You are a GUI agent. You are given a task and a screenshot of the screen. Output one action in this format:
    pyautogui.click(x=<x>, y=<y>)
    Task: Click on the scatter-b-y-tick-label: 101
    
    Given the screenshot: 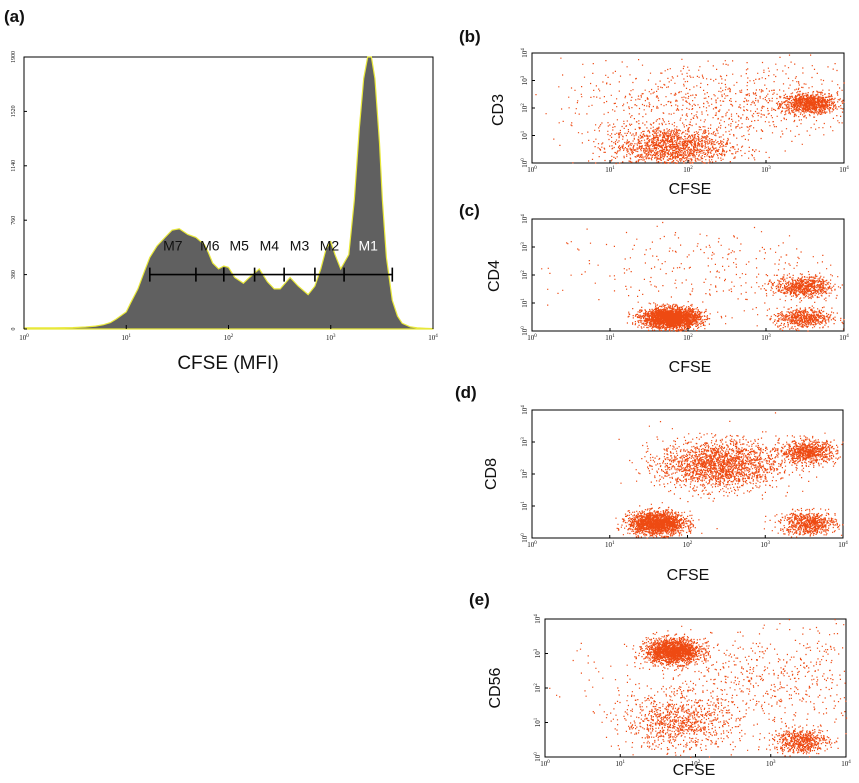 What is the action you would take?
    pyautogui.click(x=525, y=135)
    